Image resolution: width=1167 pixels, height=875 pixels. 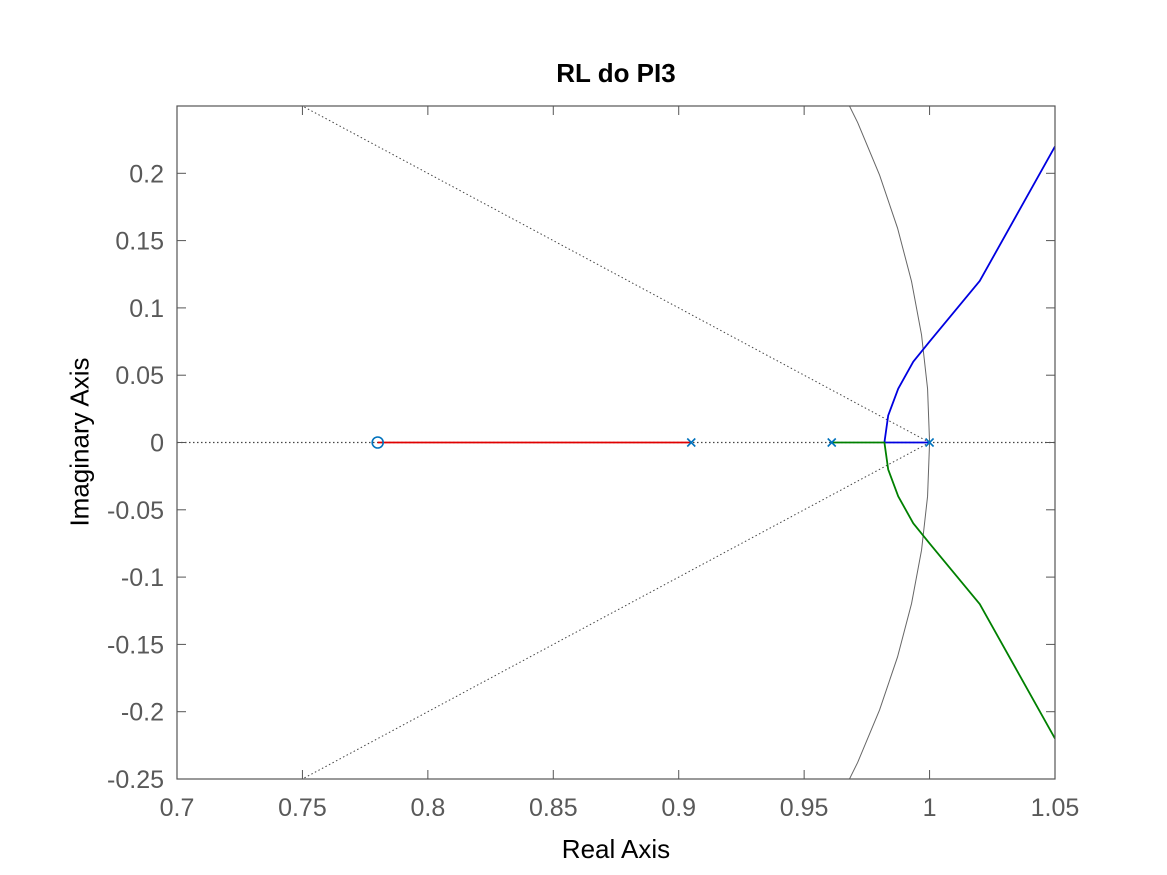 What do you see at coordinates (146, 309) in the screenshot?
I see `y-tick-label: 0.1` at bounding box center [146, 309].